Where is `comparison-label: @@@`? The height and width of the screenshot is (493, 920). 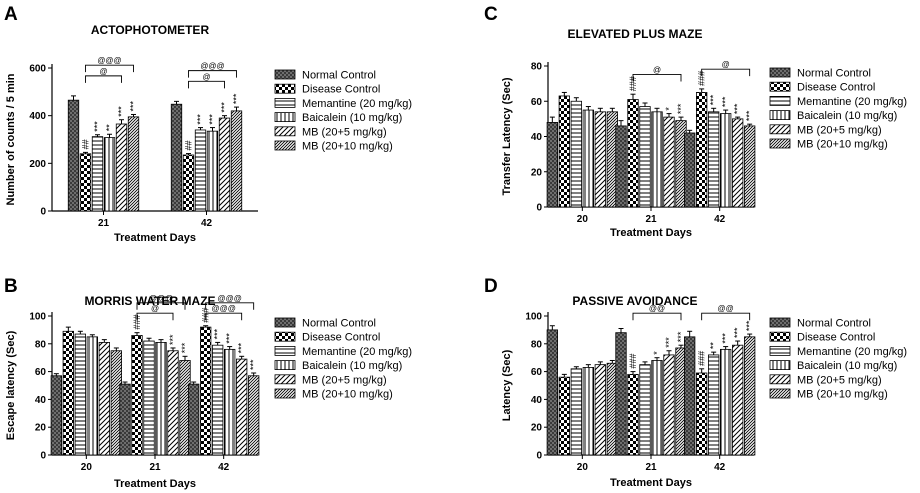 comparison-label: @@@ is located at coordinates (161, 298).